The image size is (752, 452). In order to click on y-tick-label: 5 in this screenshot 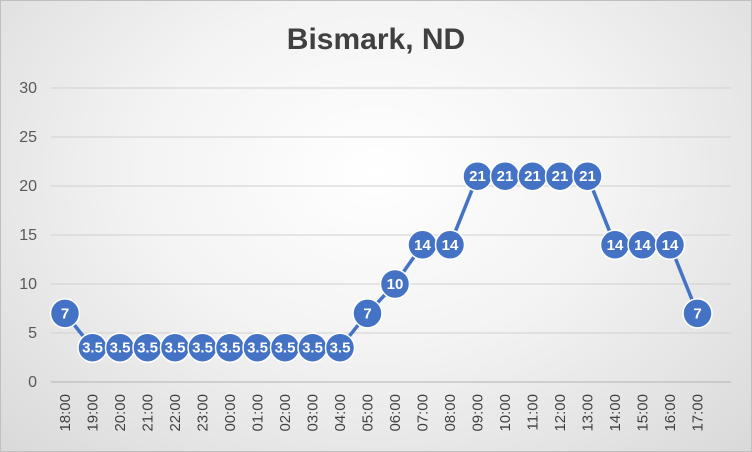, I will do `click(32, 333)`.